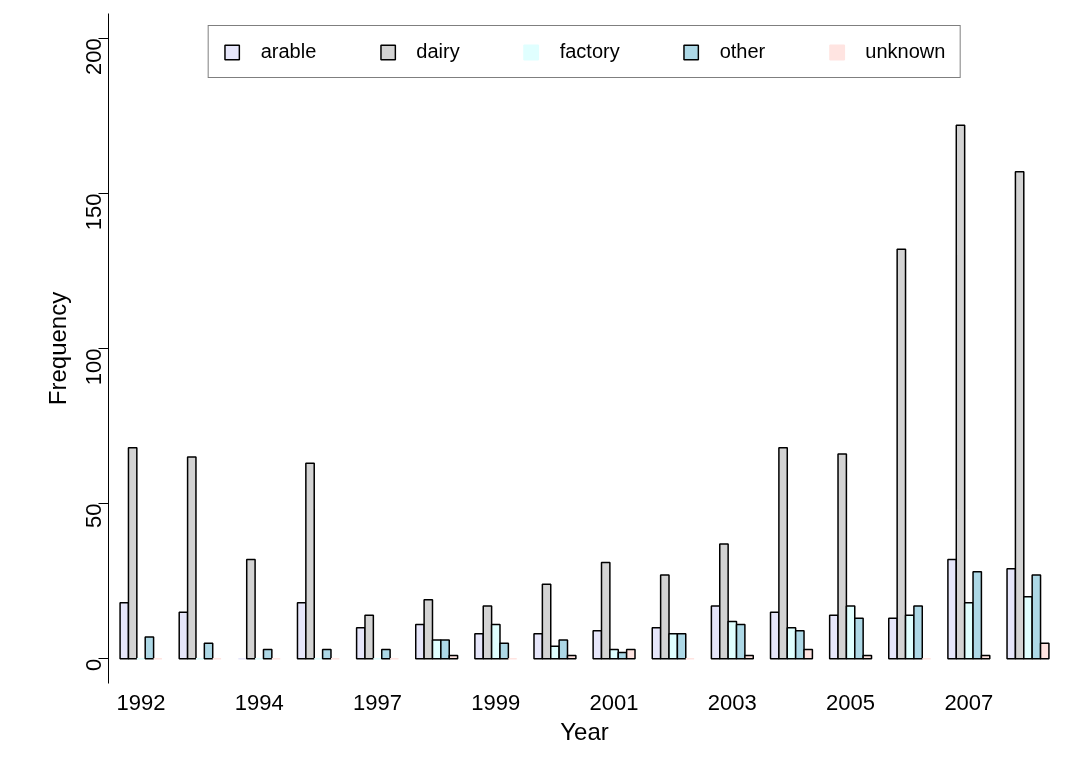 This screenshot has width=1078, height=764. What do you see at coordinates (438, 51) in the screenshot?
I see `legend-label: dairy` at bounding box center [438, 51].